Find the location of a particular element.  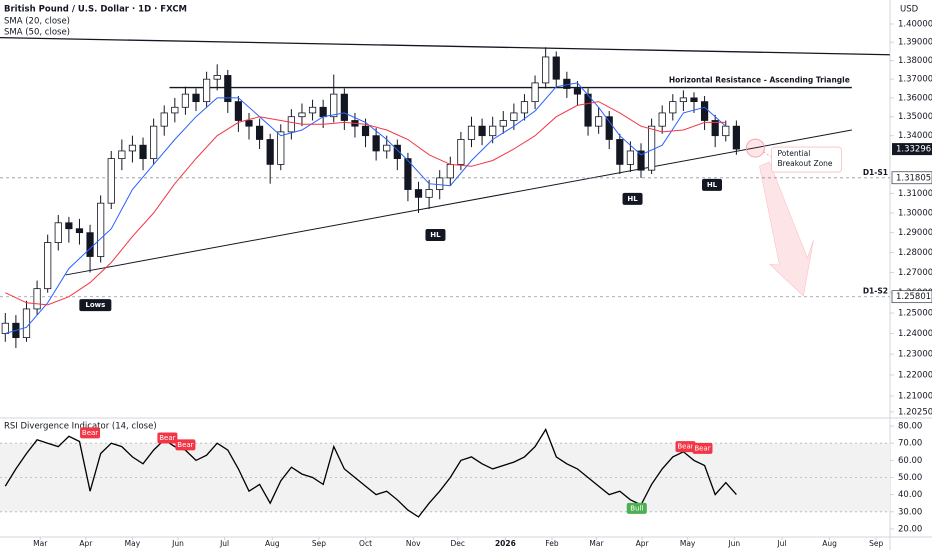

breakout-arrow is located at coordinates (786, 229).